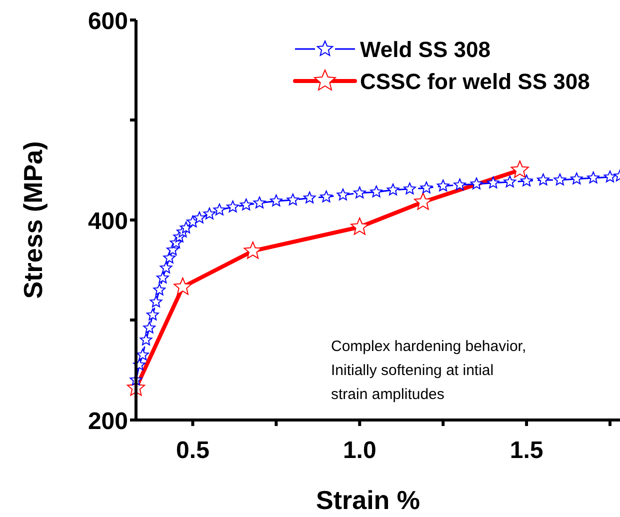 The image size is (620, 517). I want to click on legend-label: Weld SS 308, so click(425, 49).